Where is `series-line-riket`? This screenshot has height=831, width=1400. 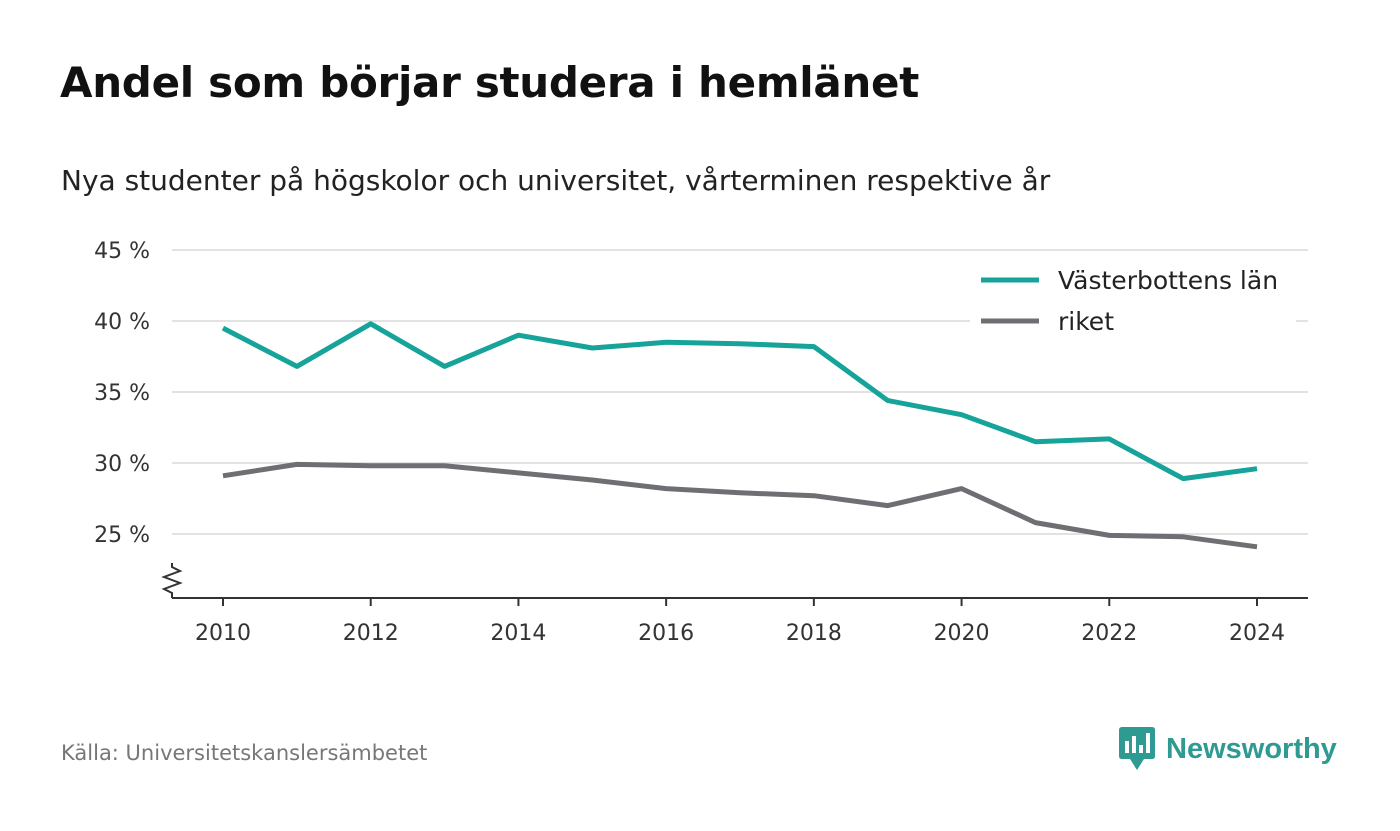
series-line-riket is located at coordinates (740, 505).